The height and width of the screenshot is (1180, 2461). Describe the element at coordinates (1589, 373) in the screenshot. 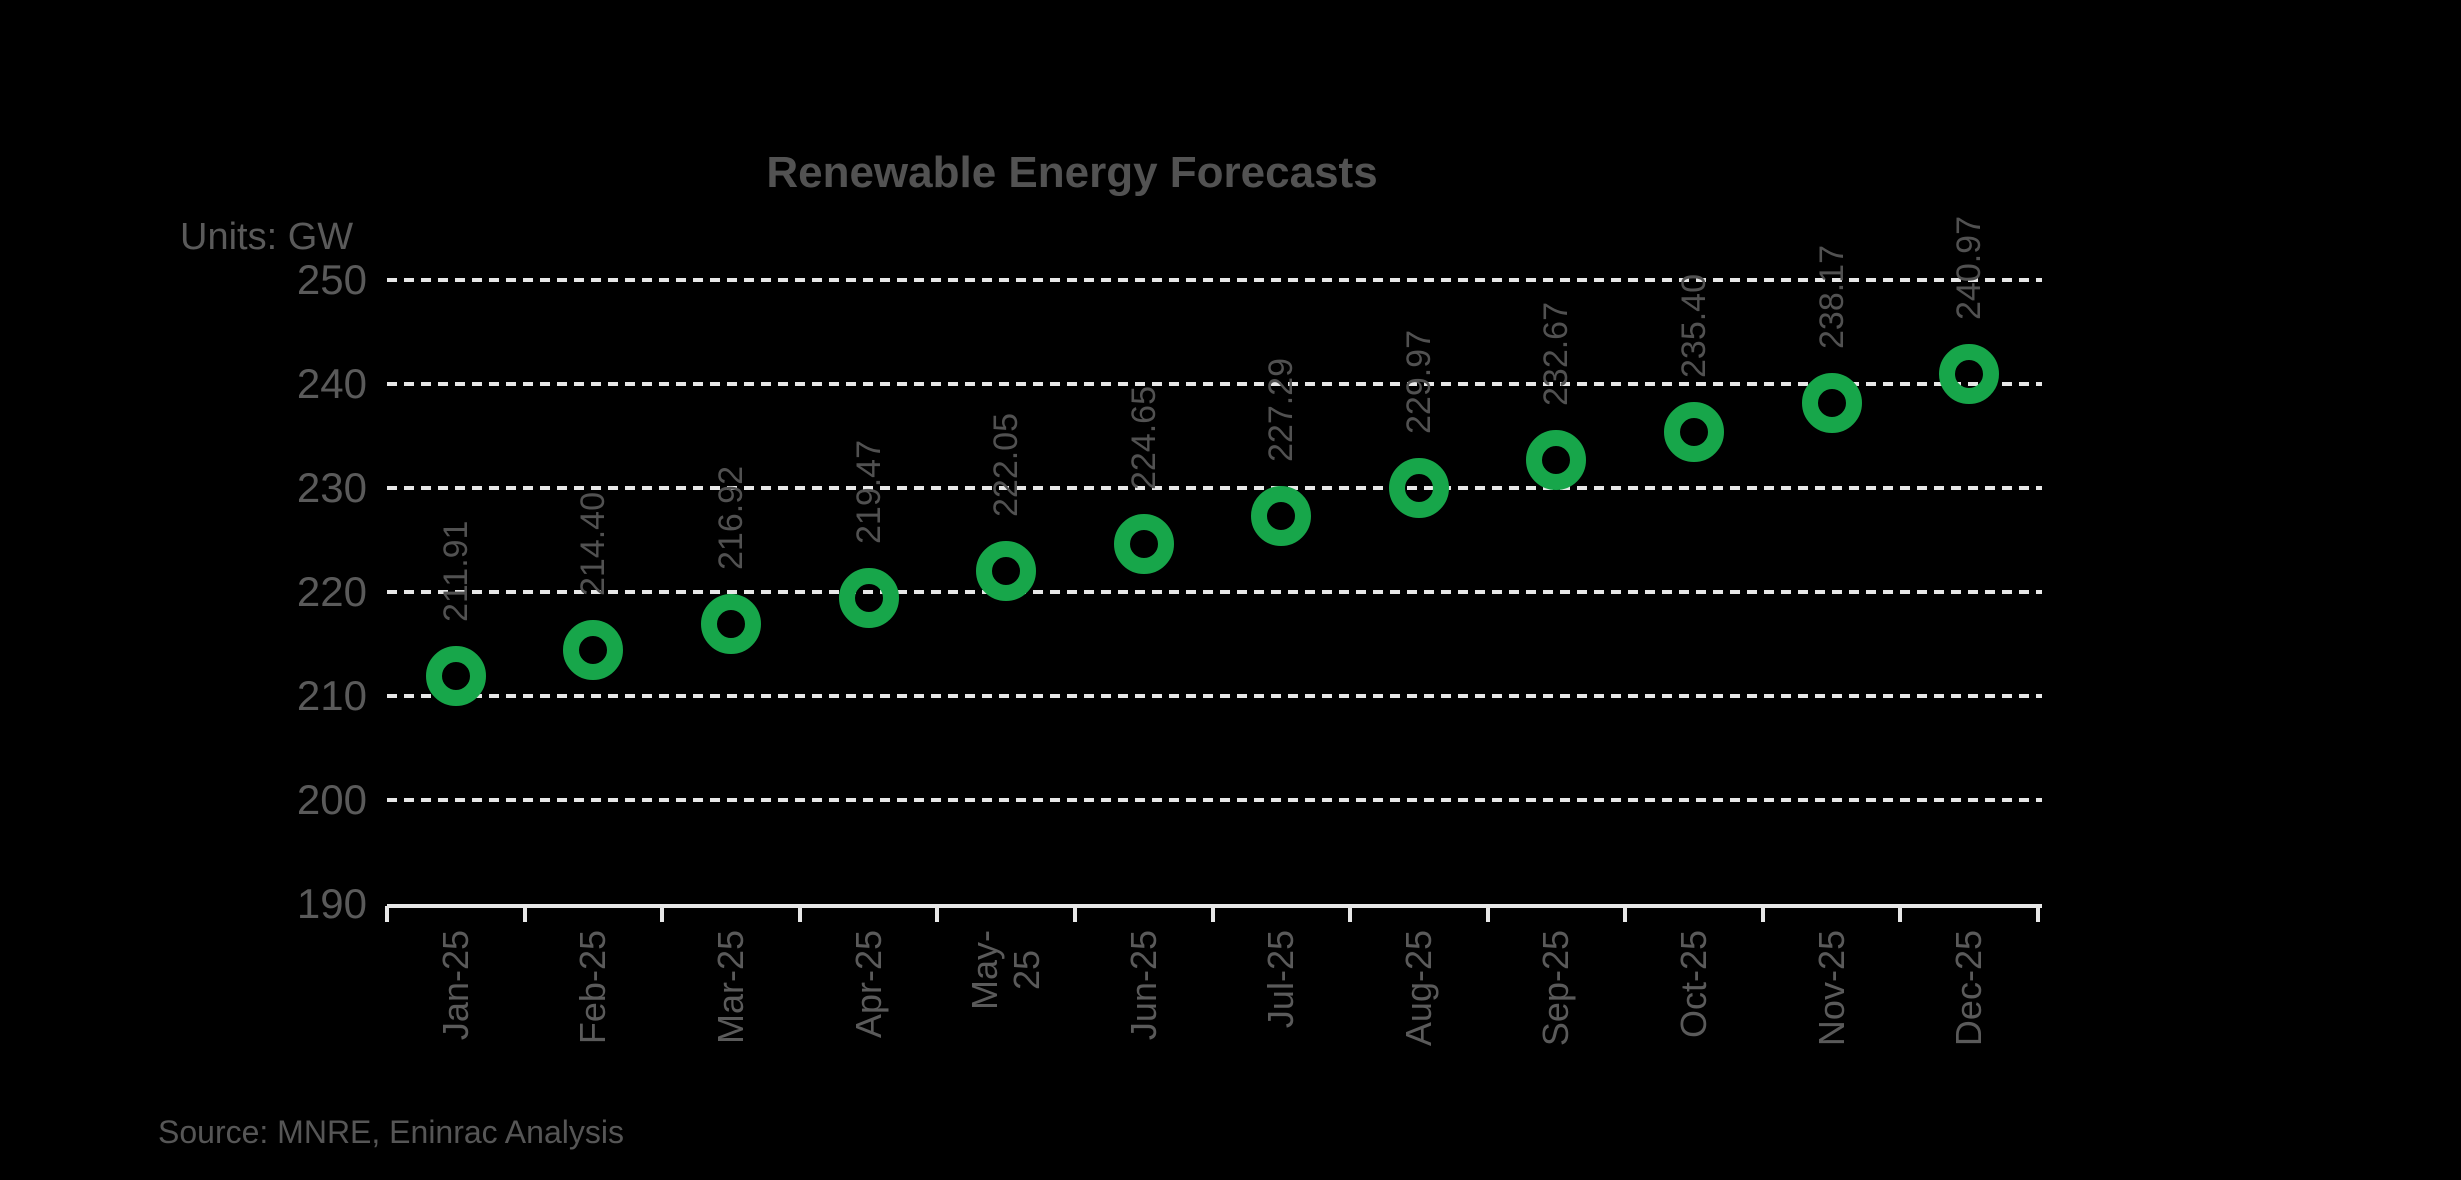

I see `data-point-value-label: 232.67` at that location.